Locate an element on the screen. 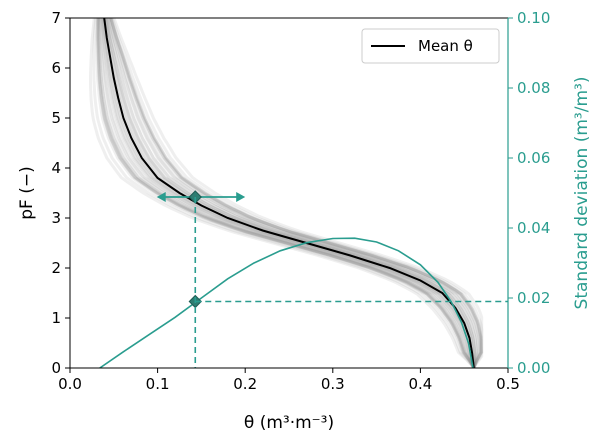 The image size is (607, 445). right-y-tick-label: 0.00 is located at coordinates (533, 368).